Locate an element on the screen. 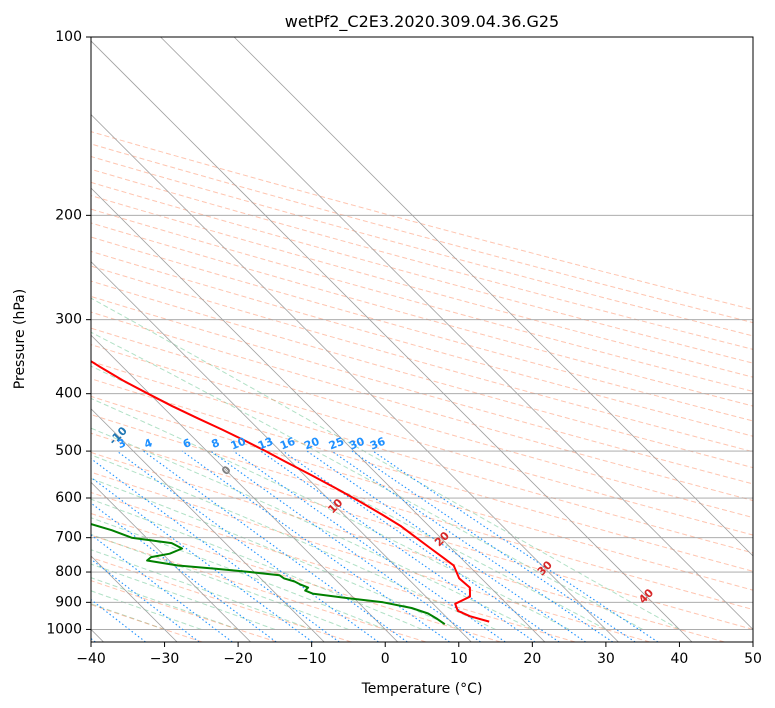 This screenshot has width=775, height=708. x-tick-label: 40 is located at coordinates (680, 659).